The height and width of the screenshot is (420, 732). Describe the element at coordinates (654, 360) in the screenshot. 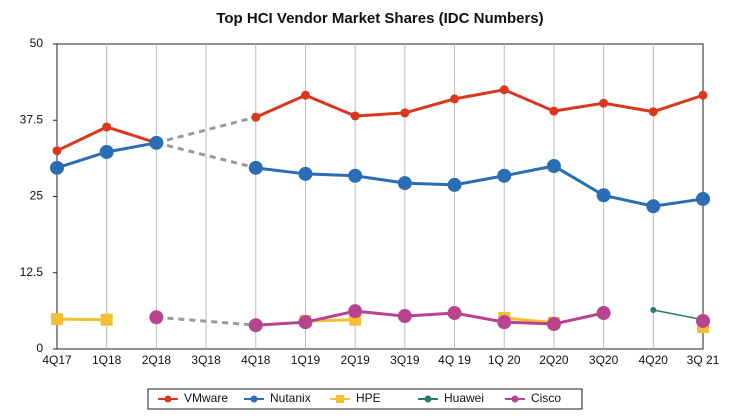

I see `x-tick-label: 4Q20` at that location.